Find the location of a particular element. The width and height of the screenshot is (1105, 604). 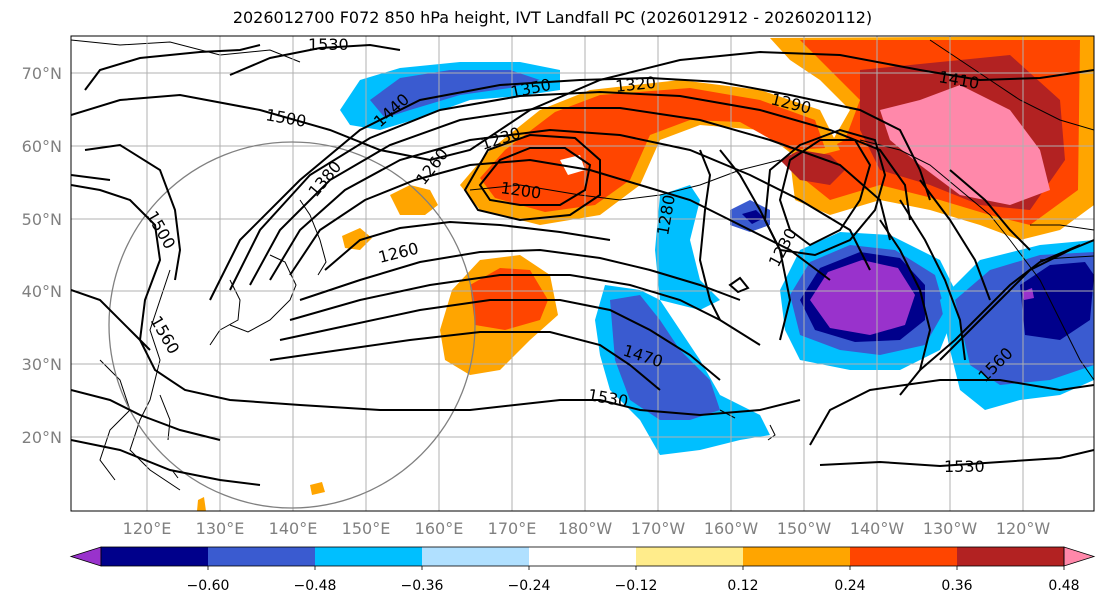

lat-label: 30°N is located at coordinates (42, 364).